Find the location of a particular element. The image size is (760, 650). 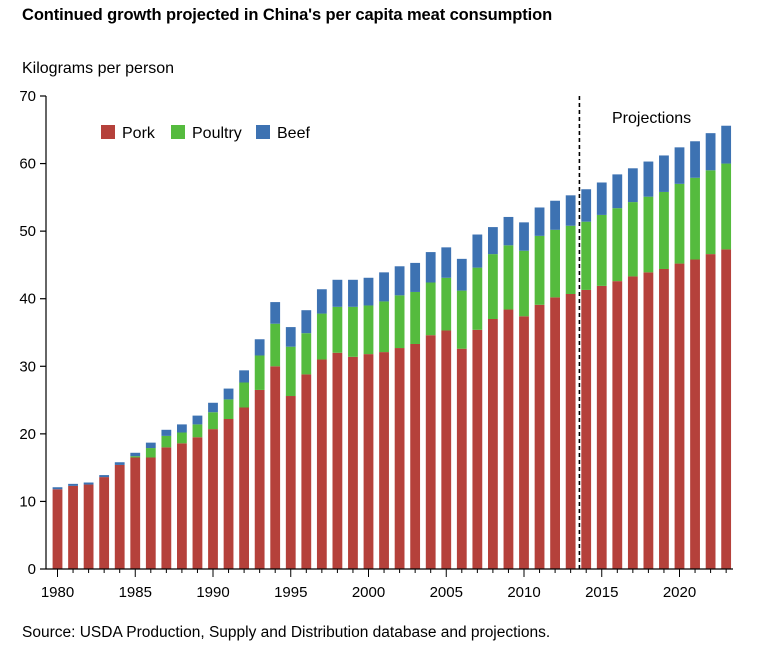

bar-poultry-2022 is located at coordinates (710, 212).